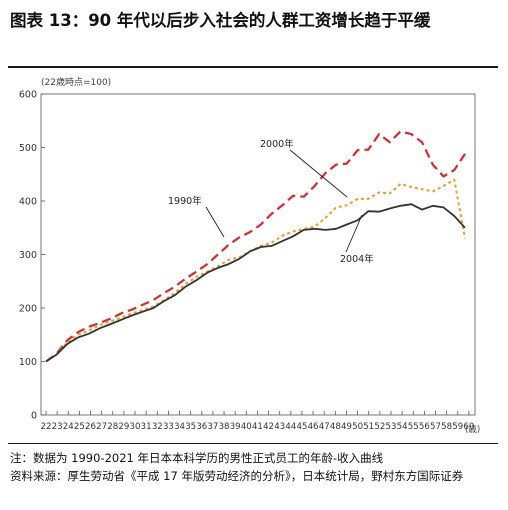 This screenshot has height=510, width=508. Describe the element at coordinates (57, 427) in the screenshot. I see `x-tick-label: 23` at that location.